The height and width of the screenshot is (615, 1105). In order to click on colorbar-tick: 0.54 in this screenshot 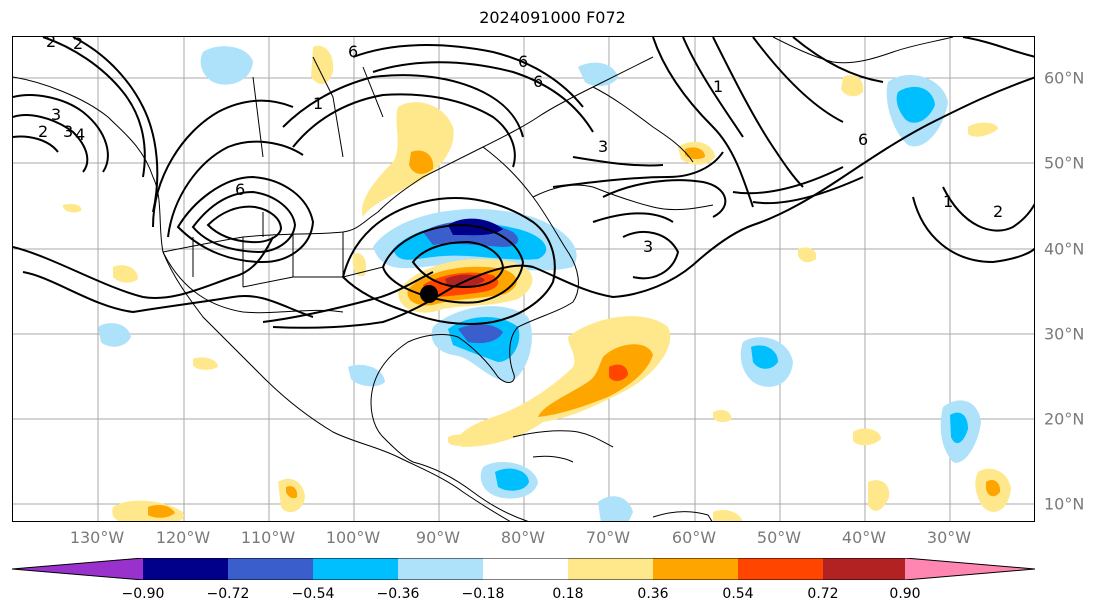, I will do `click(738, 594)`.